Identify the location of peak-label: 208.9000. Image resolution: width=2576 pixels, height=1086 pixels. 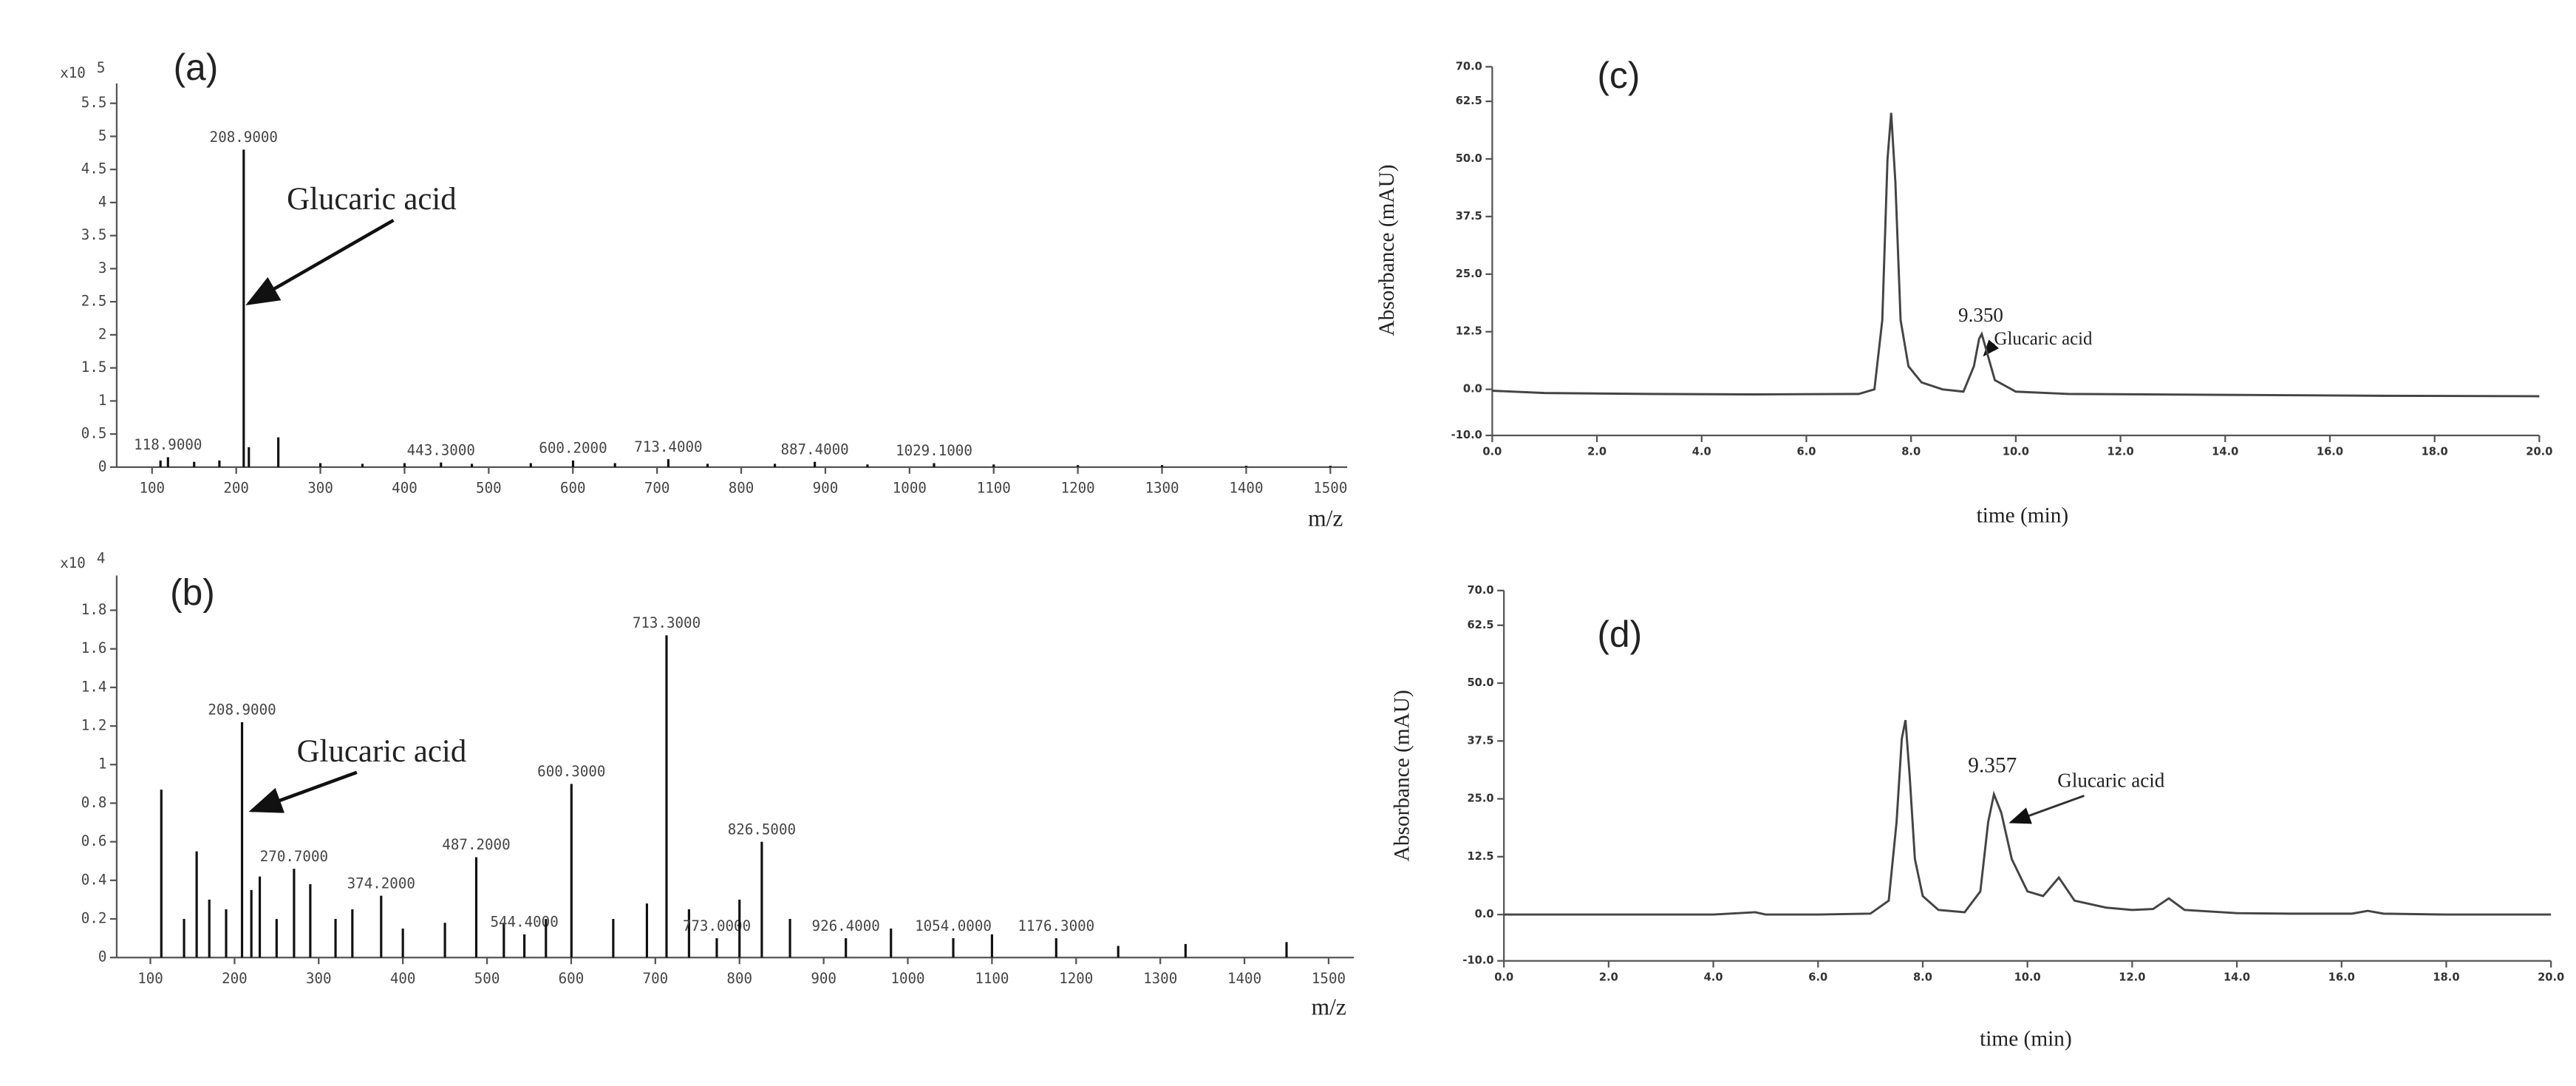
(242, 710).